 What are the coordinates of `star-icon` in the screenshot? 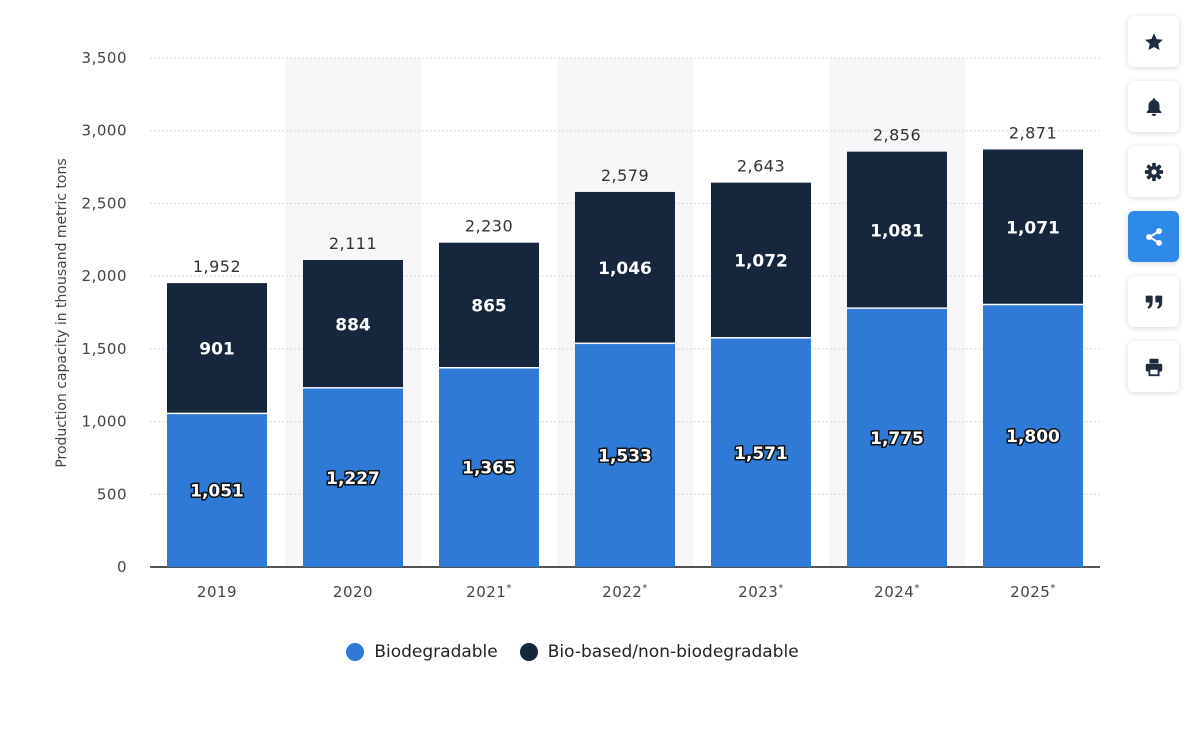 It's located at (1153, 41).